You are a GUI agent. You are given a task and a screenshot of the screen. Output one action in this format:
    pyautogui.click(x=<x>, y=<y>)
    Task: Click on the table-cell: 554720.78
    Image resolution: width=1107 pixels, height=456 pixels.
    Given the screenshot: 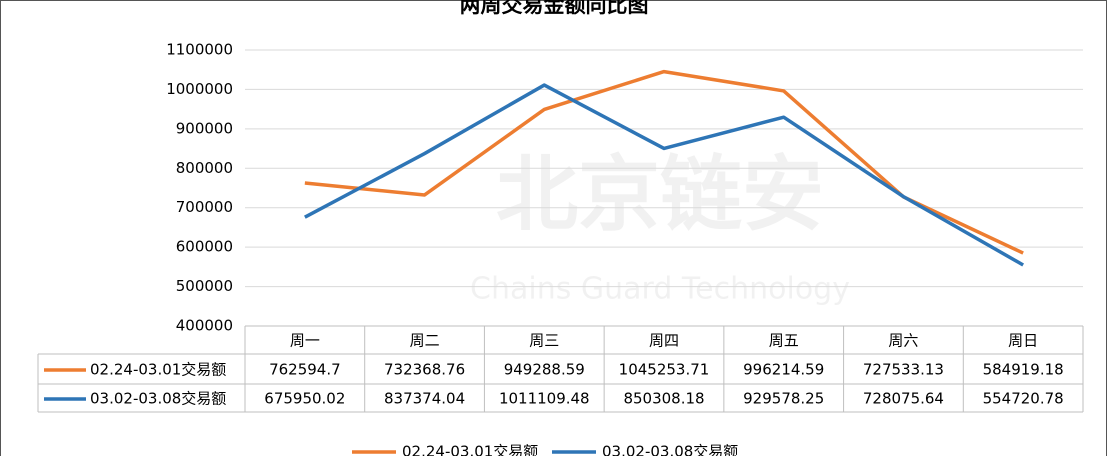 What is the action you would take?
    pyautogui.click(x=1023, y=399)
    